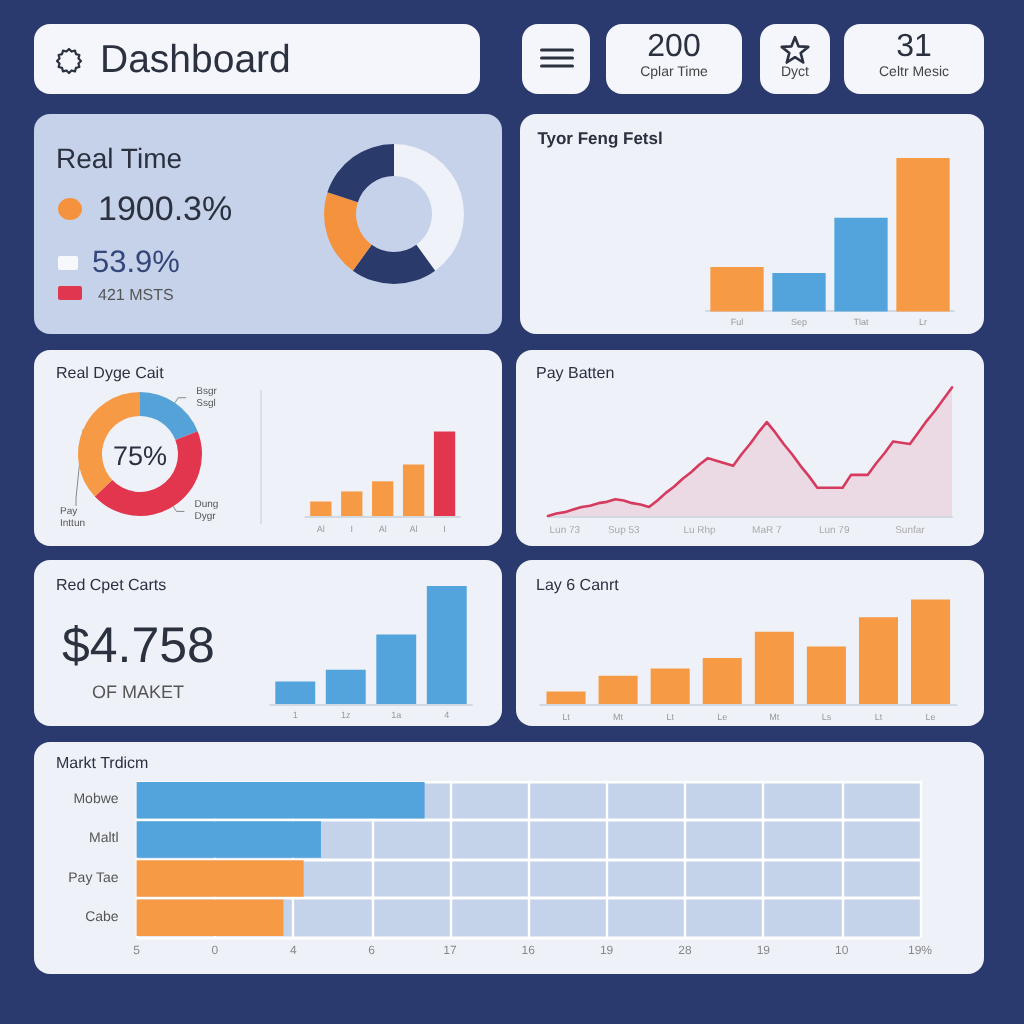 This screenshot has height=1024, width=1024. Describe the element at coordinates (119, 157) in the screenshot. I see `chart-title: Real Time` at that location.